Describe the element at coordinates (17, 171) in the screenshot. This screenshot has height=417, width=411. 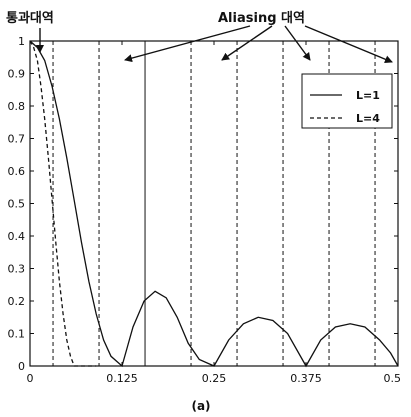
I see `y-tick-label: 0.6` at that location.